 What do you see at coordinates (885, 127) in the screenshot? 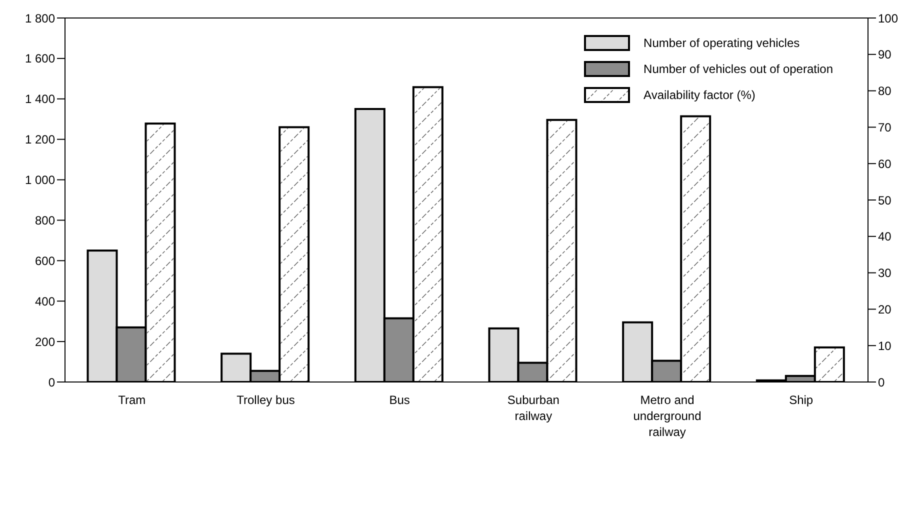
I see `y2-tick-label: 70` at bounding box center [885, 127].